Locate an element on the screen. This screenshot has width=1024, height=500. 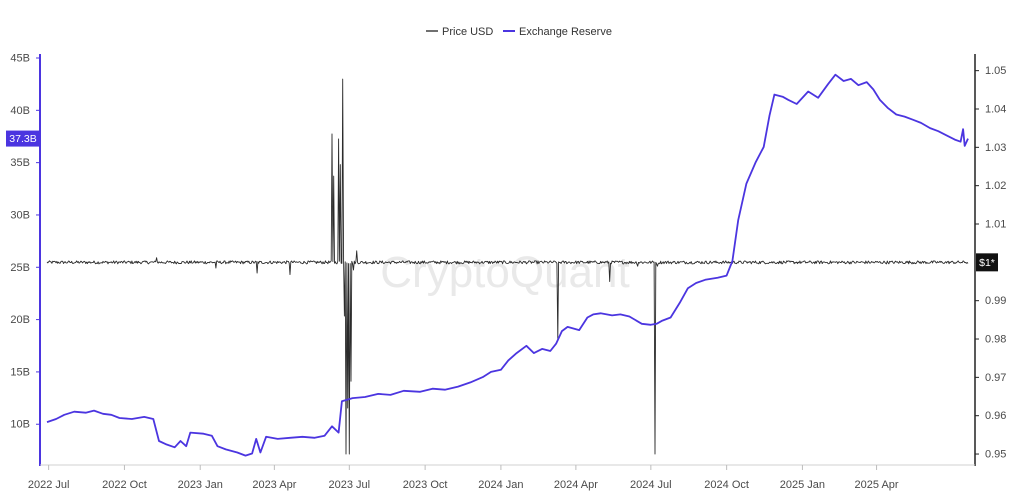
current-price-tag is located at coordinates (987, 262).